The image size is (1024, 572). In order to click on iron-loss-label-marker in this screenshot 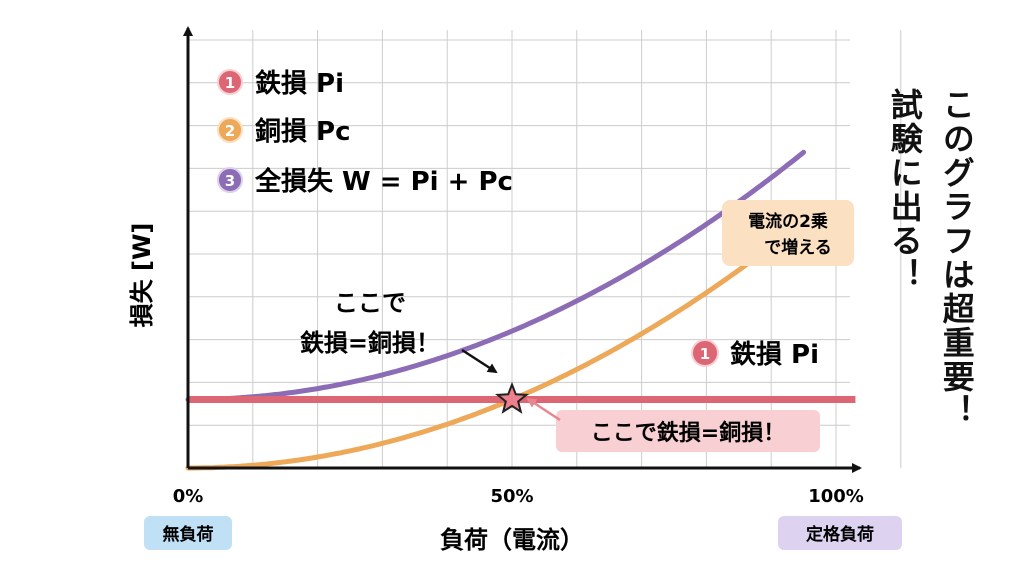, I will do `click(705, 353)`.